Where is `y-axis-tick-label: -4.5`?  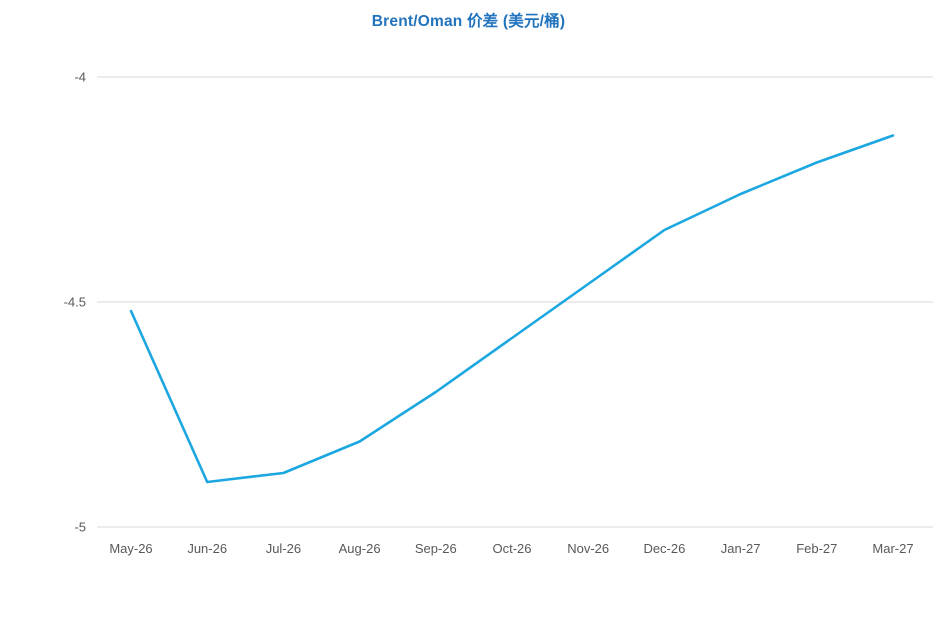
y-axis-tick-label: -4.5 is located at coordinates (75, 302).